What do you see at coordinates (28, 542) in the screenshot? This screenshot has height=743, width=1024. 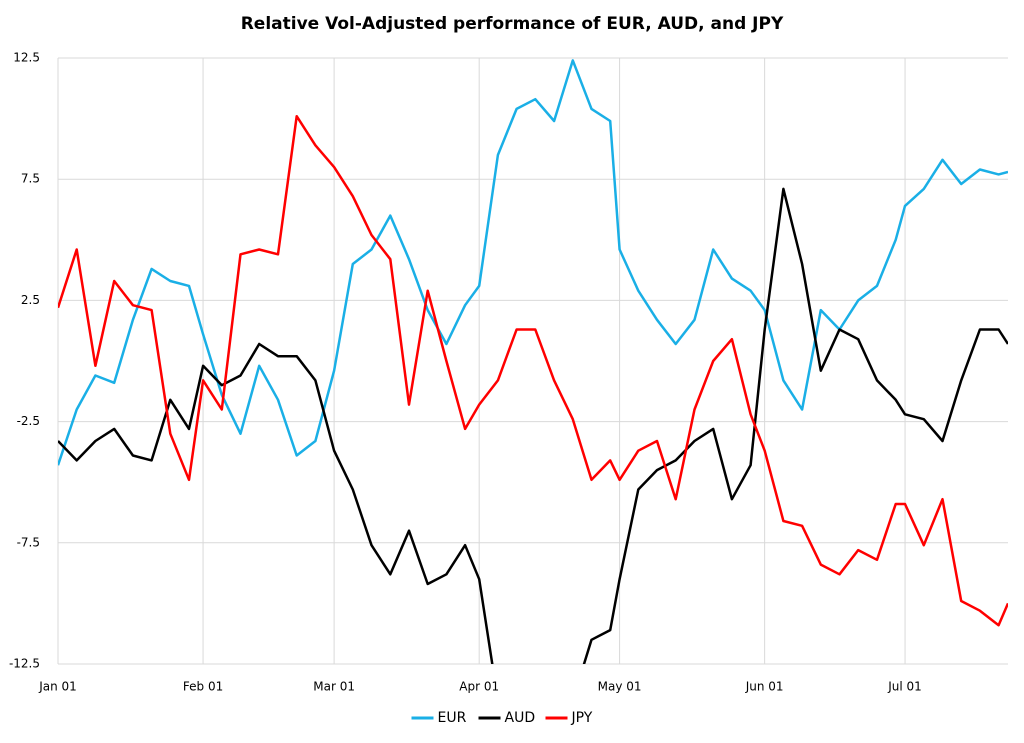 I see `y-tick-label: -7.5` at bounding box center [28, 542].